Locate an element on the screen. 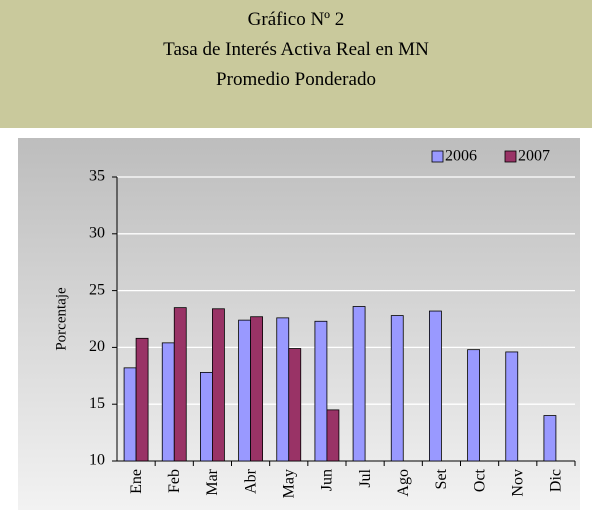 This screenshot has height=510, width=592. title-line: Promedio Ponderado is located at coordinates (296, 79).